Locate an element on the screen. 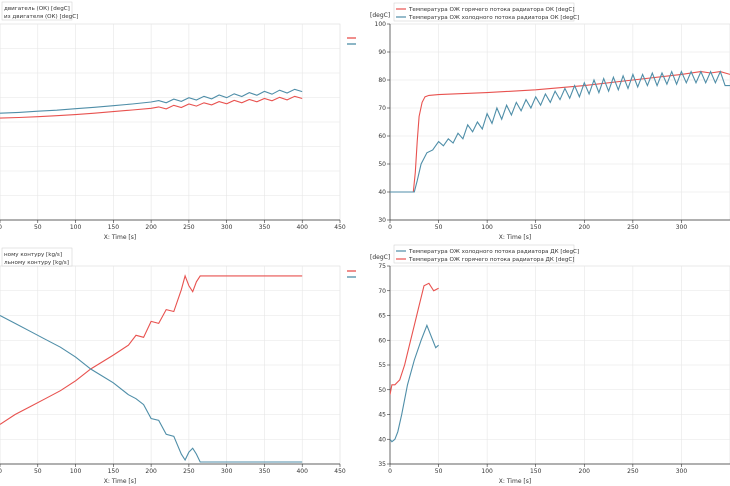 The height and width of the screenshot is (486, 730). y-tick-label: 30 is located at coordinates (382, 220).